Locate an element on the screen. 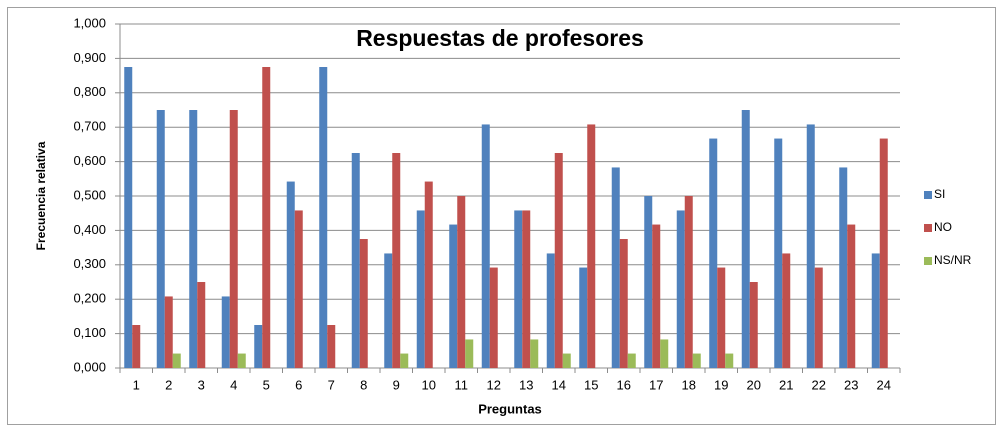  x-tick-label: 21 is located at coordinates (786, 384).